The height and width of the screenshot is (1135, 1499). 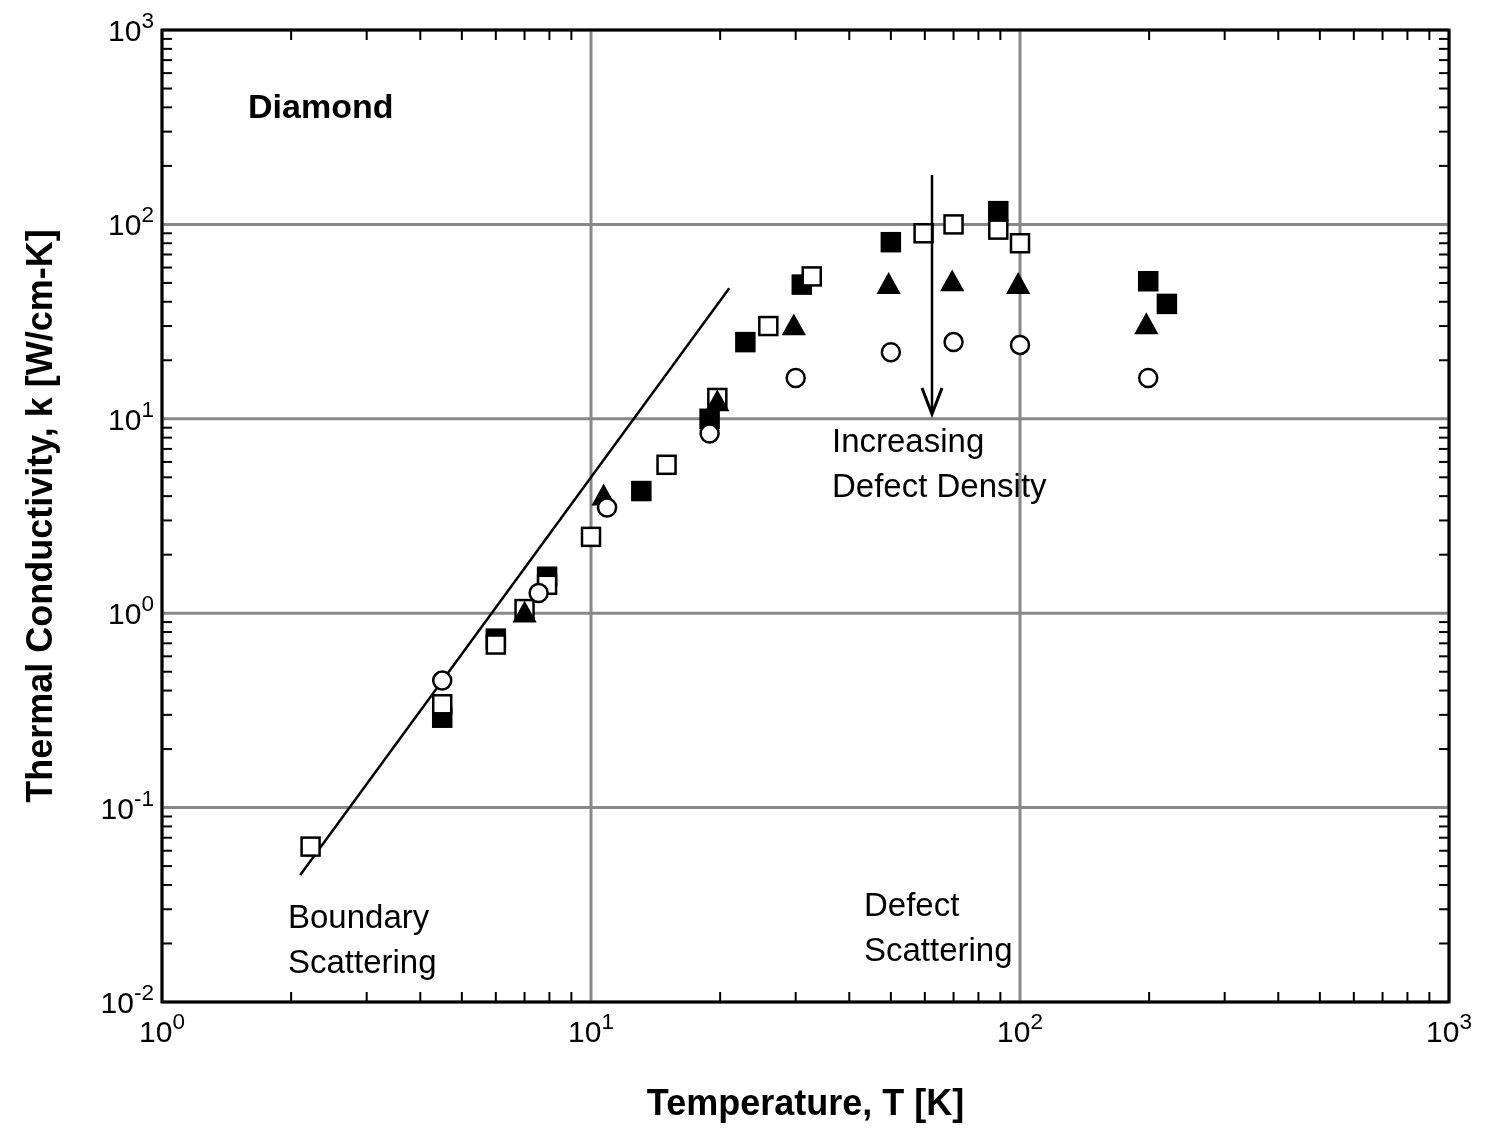 I want to click on y-tick-label: 10$^{2}$, so click(x=131, y=222).